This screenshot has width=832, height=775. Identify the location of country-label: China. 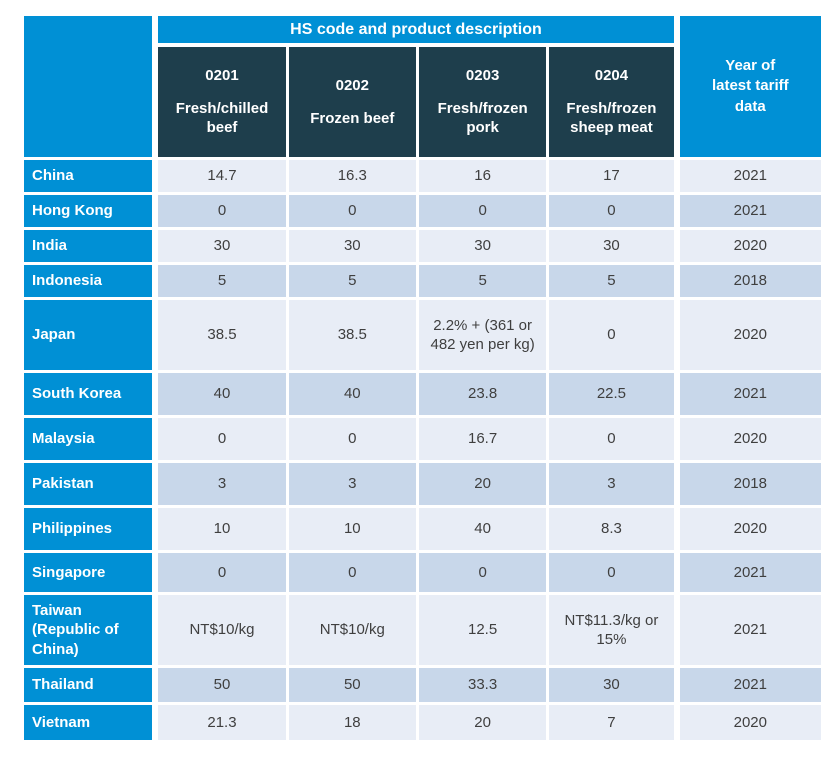
(91, 177).